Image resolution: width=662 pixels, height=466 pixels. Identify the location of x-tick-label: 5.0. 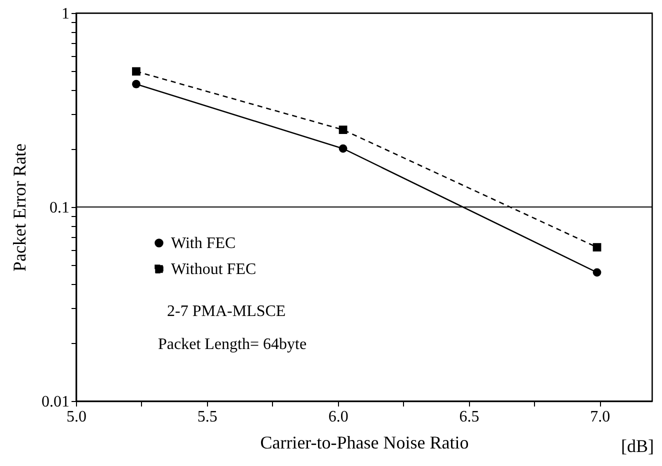
(76, 417).